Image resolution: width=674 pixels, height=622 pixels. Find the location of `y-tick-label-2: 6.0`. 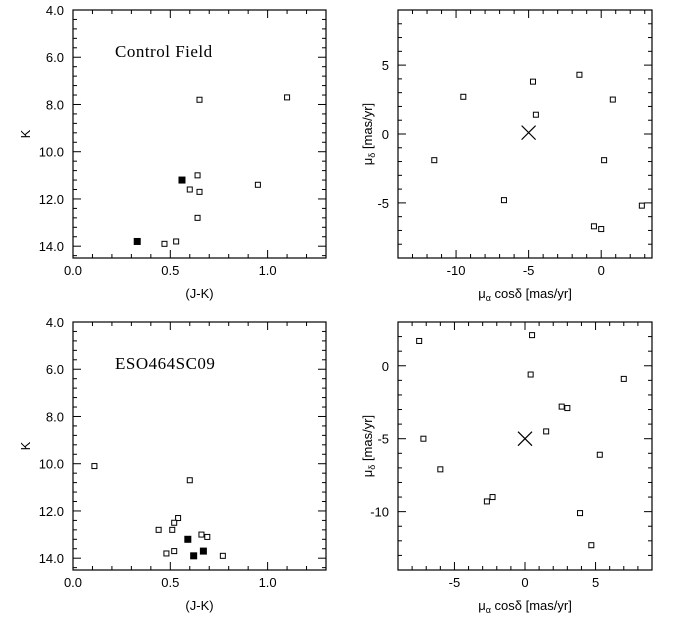

y-tick-label-2: 6.0 is located at coordinates (55, 369).